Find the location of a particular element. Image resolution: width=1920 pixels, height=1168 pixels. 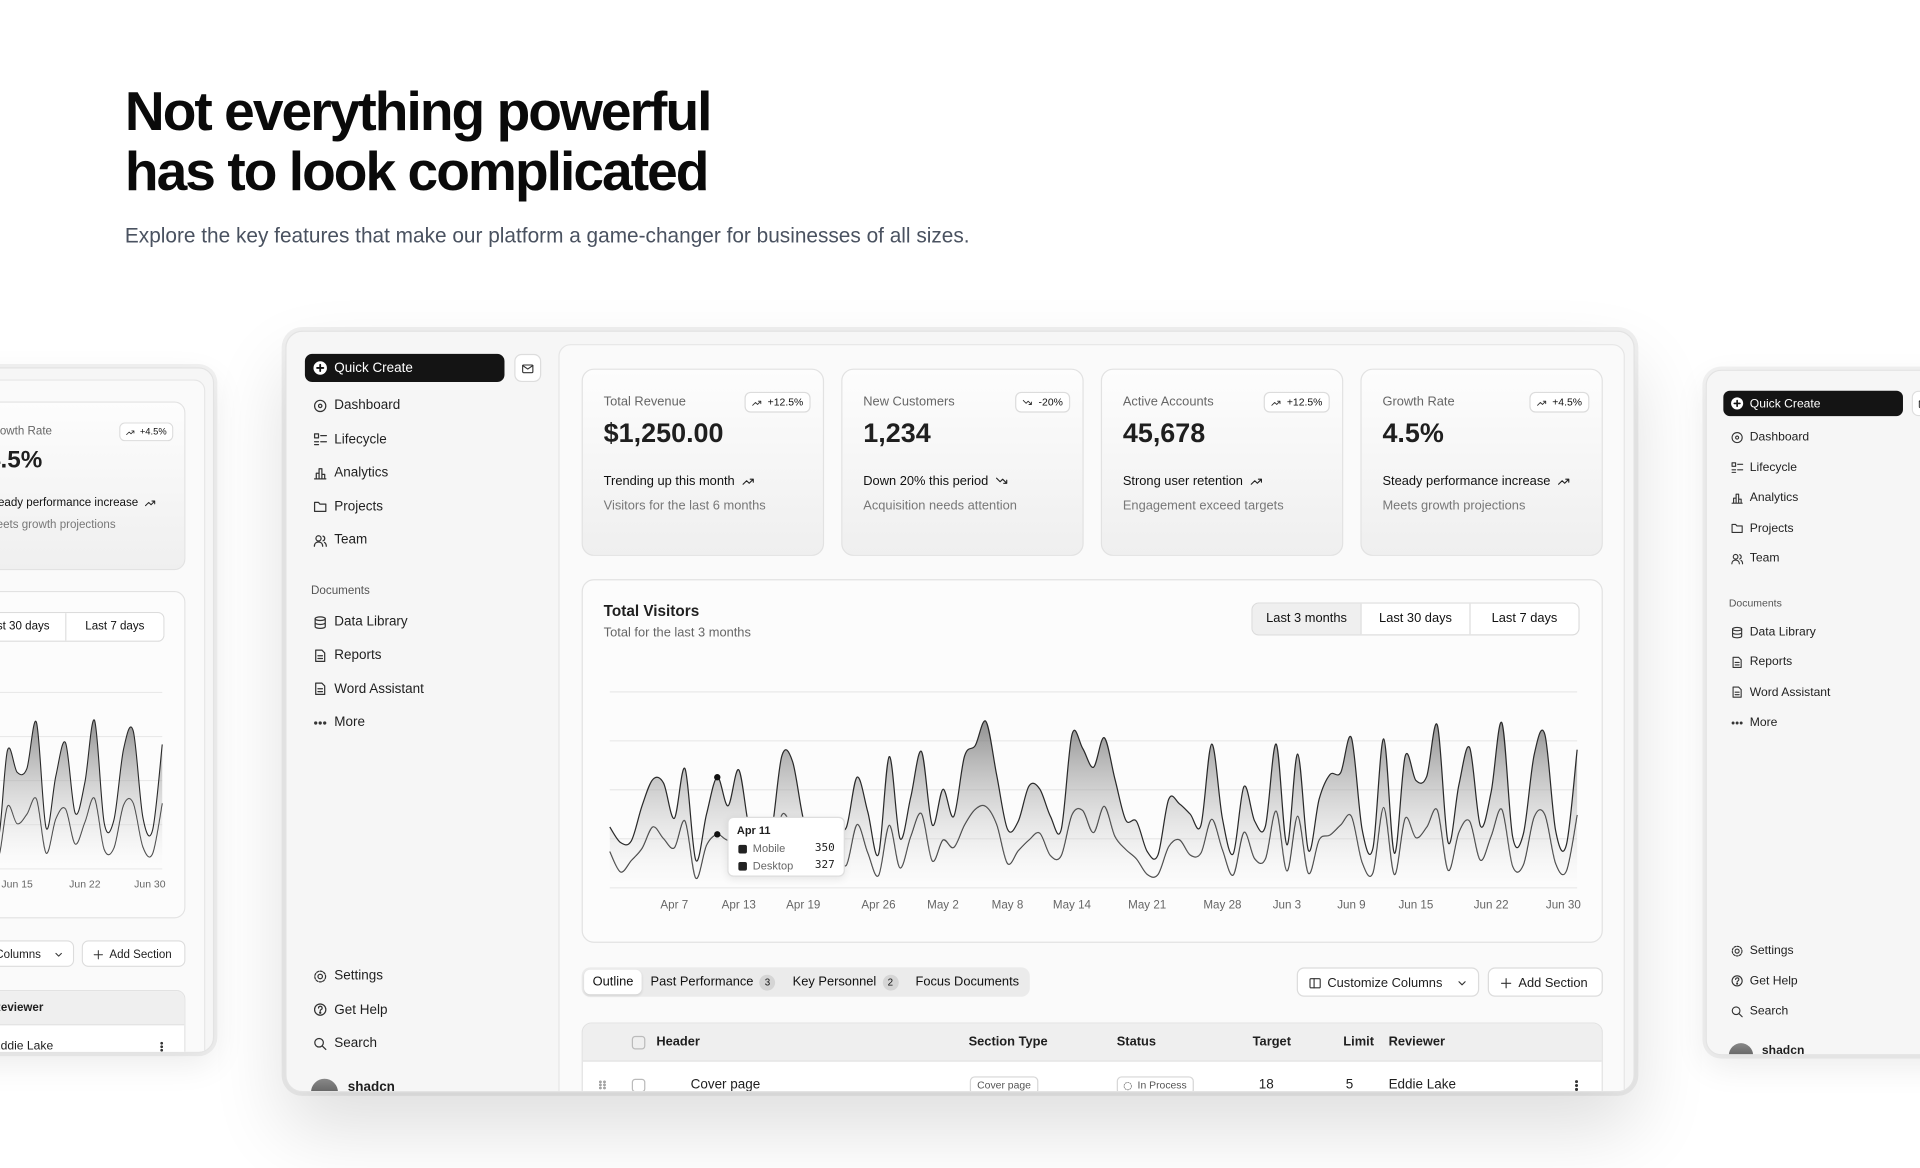

card-note: Engagement exceed targets is located at coordinates (1203, 506).